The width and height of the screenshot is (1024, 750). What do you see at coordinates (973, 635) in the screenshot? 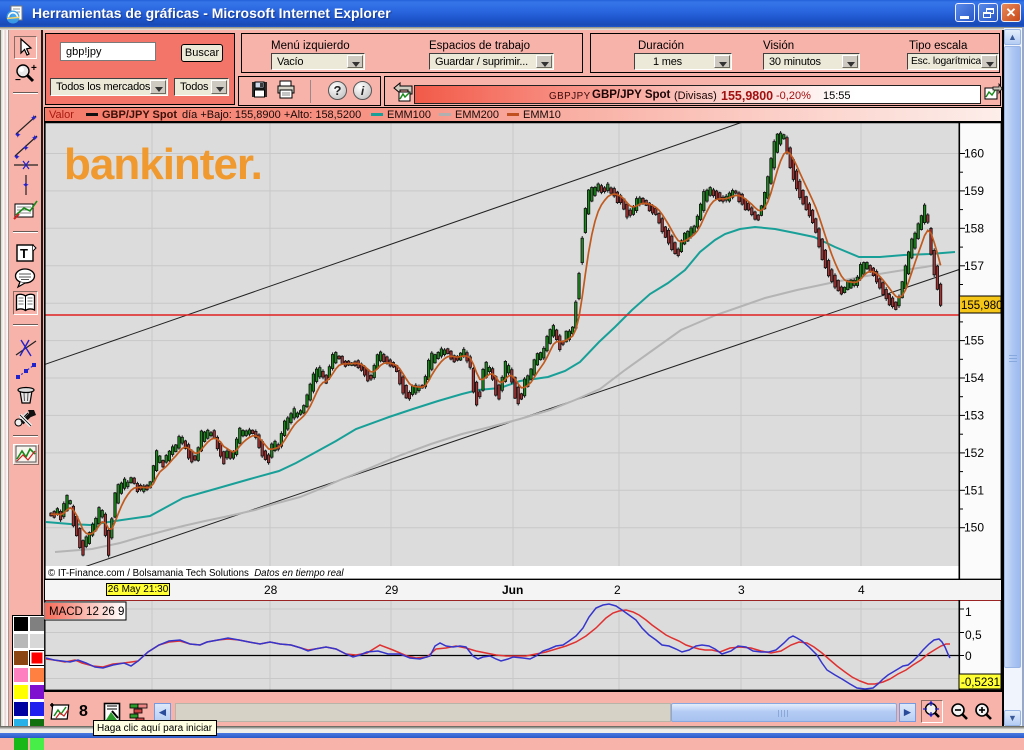
I see `svg-text: 0,5` at bounding box center [973, 635].